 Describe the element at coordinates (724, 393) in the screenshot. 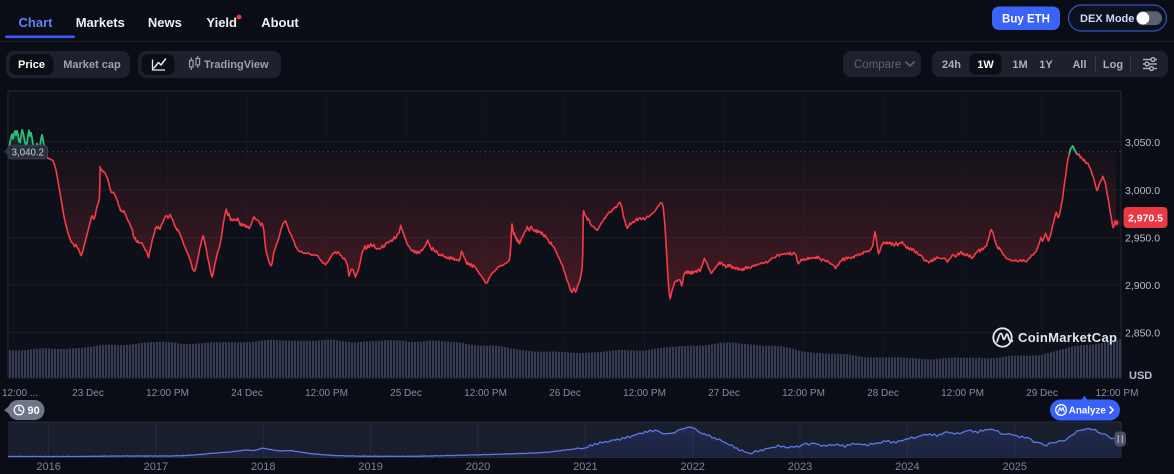

I see `svg-text: 27 Dec` at that location.